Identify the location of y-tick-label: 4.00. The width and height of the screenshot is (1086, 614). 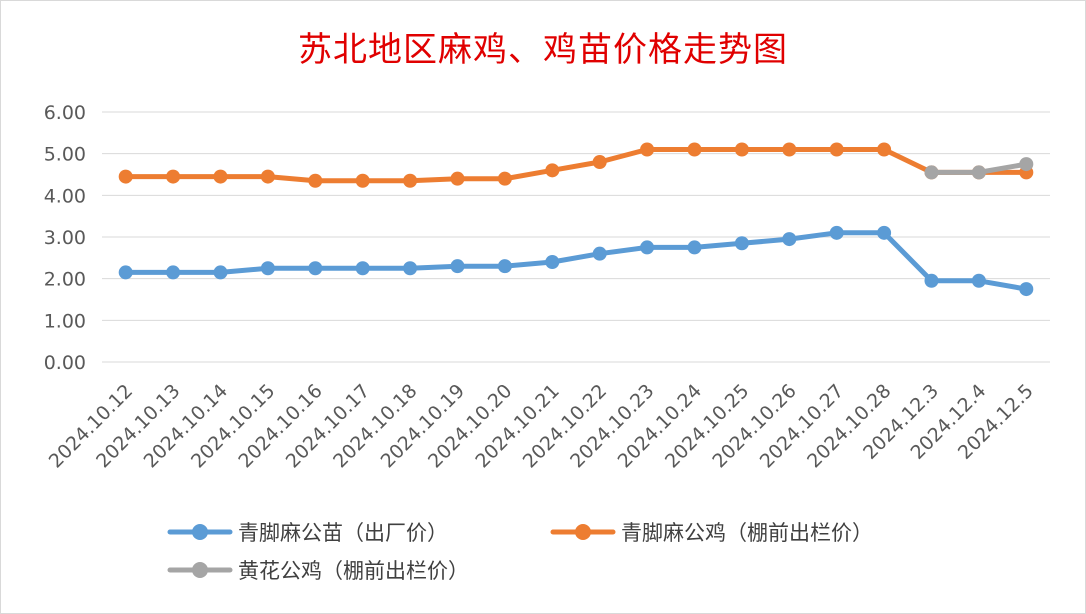
(65, 196).